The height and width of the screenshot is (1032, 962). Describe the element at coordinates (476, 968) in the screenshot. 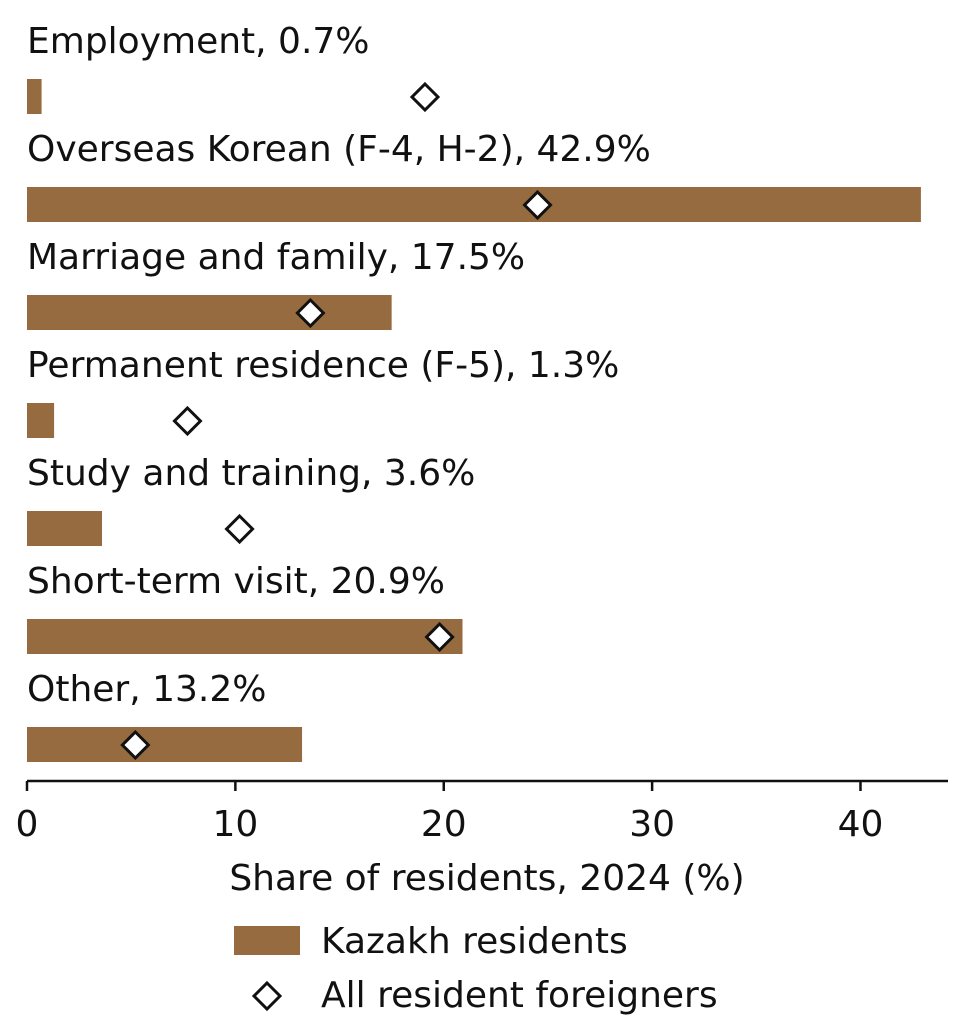

I see `legend: Kazakh residents All resident foreigners` at that location.